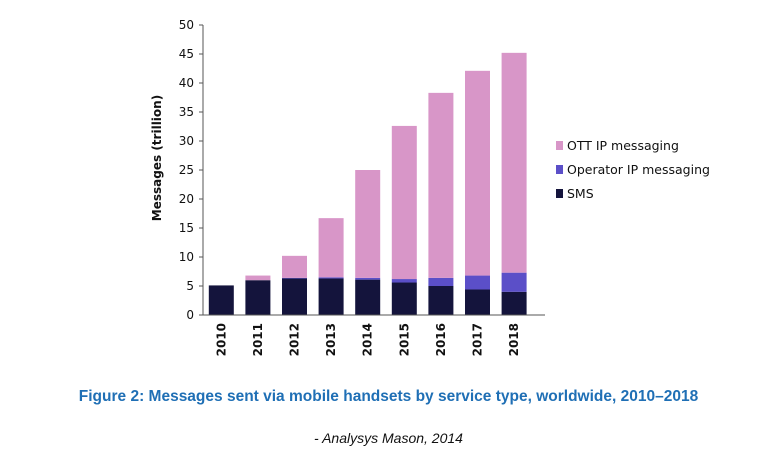 This screenshot has height=449, width=777. What do you see at coordinates (294, 278) in the screenshot?
I see `bar-operator-ip-messaging-2012` at bounding box center [294, 278].